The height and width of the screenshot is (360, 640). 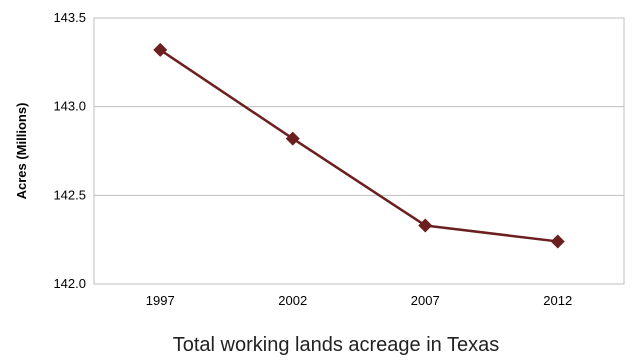 What do you see at coordinates (69, 283) in the screenshot?
I see `y-tick-label: 142.0` at bounding box center [69, 283].